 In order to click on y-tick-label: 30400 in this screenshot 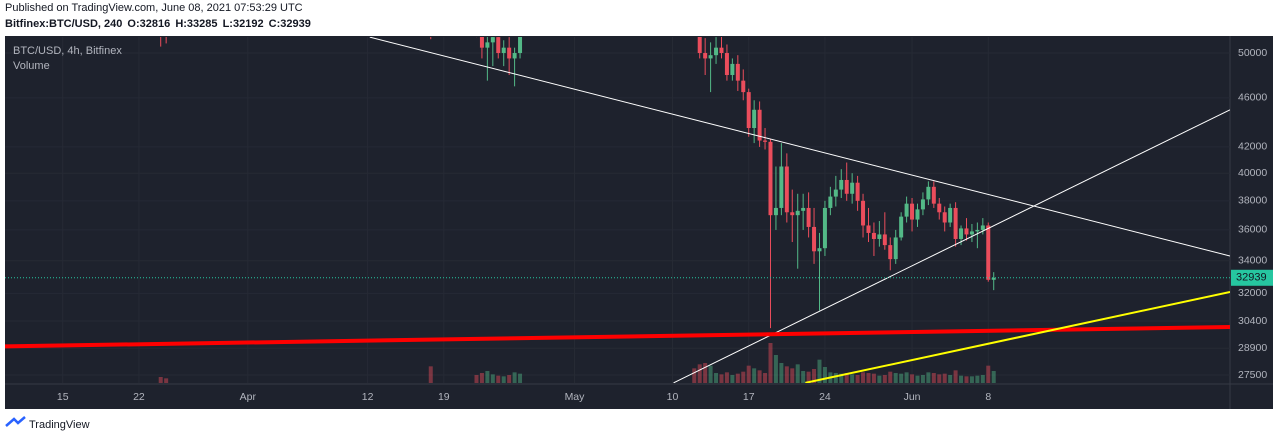, I will do `click(1252, 321)`.